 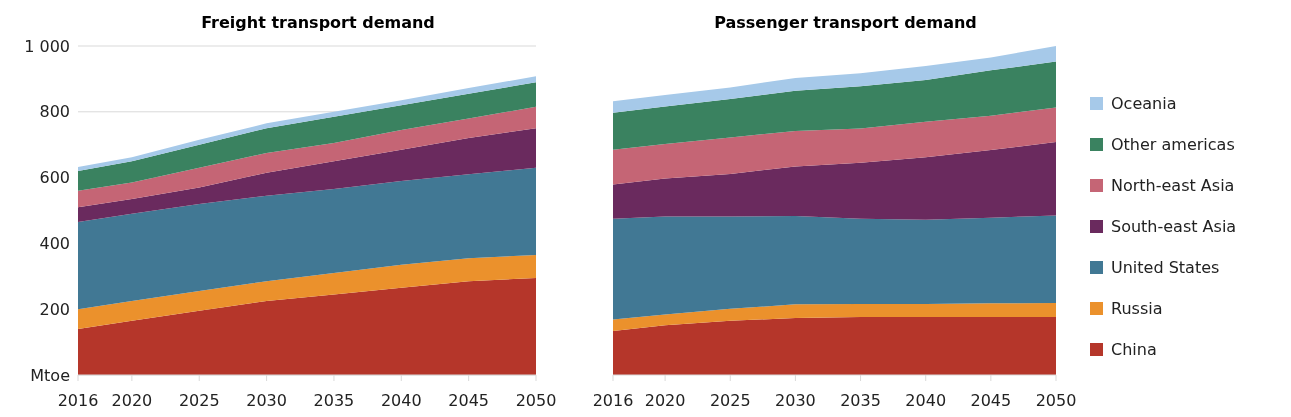 What do you see at coordinates (1144, 103) in the screenshot?
I see `legend-label: Oceania` at bounding box center [1144, 103].